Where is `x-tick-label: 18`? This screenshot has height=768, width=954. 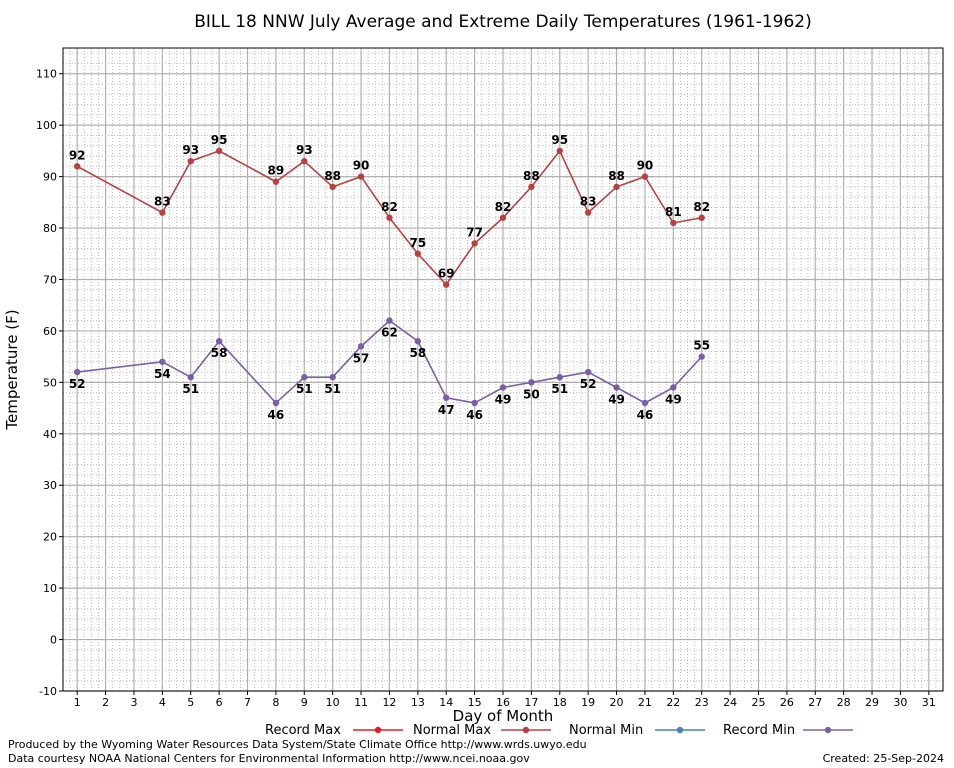
x-tick-label: 18 is located at coordinates (560, 702).